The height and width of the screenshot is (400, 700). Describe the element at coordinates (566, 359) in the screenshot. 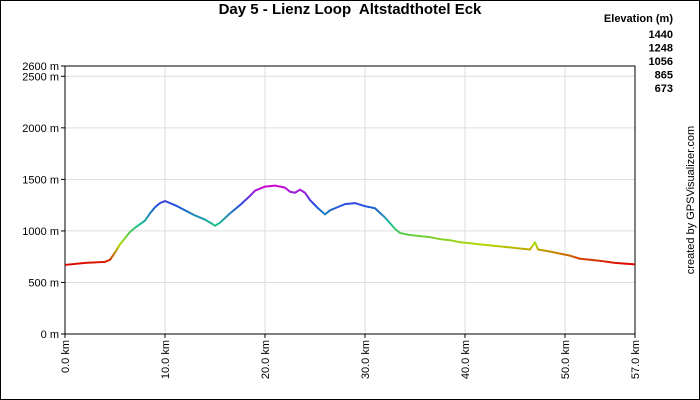

I see `x-tick-label: 50.0 km` at that location.